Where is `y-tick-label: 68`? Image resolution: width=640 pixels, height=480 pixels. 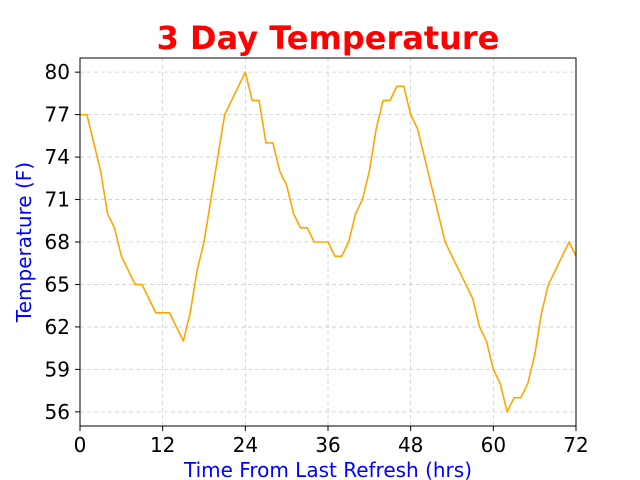 y-tick-label: 68 is located at coordinates (57, 242).